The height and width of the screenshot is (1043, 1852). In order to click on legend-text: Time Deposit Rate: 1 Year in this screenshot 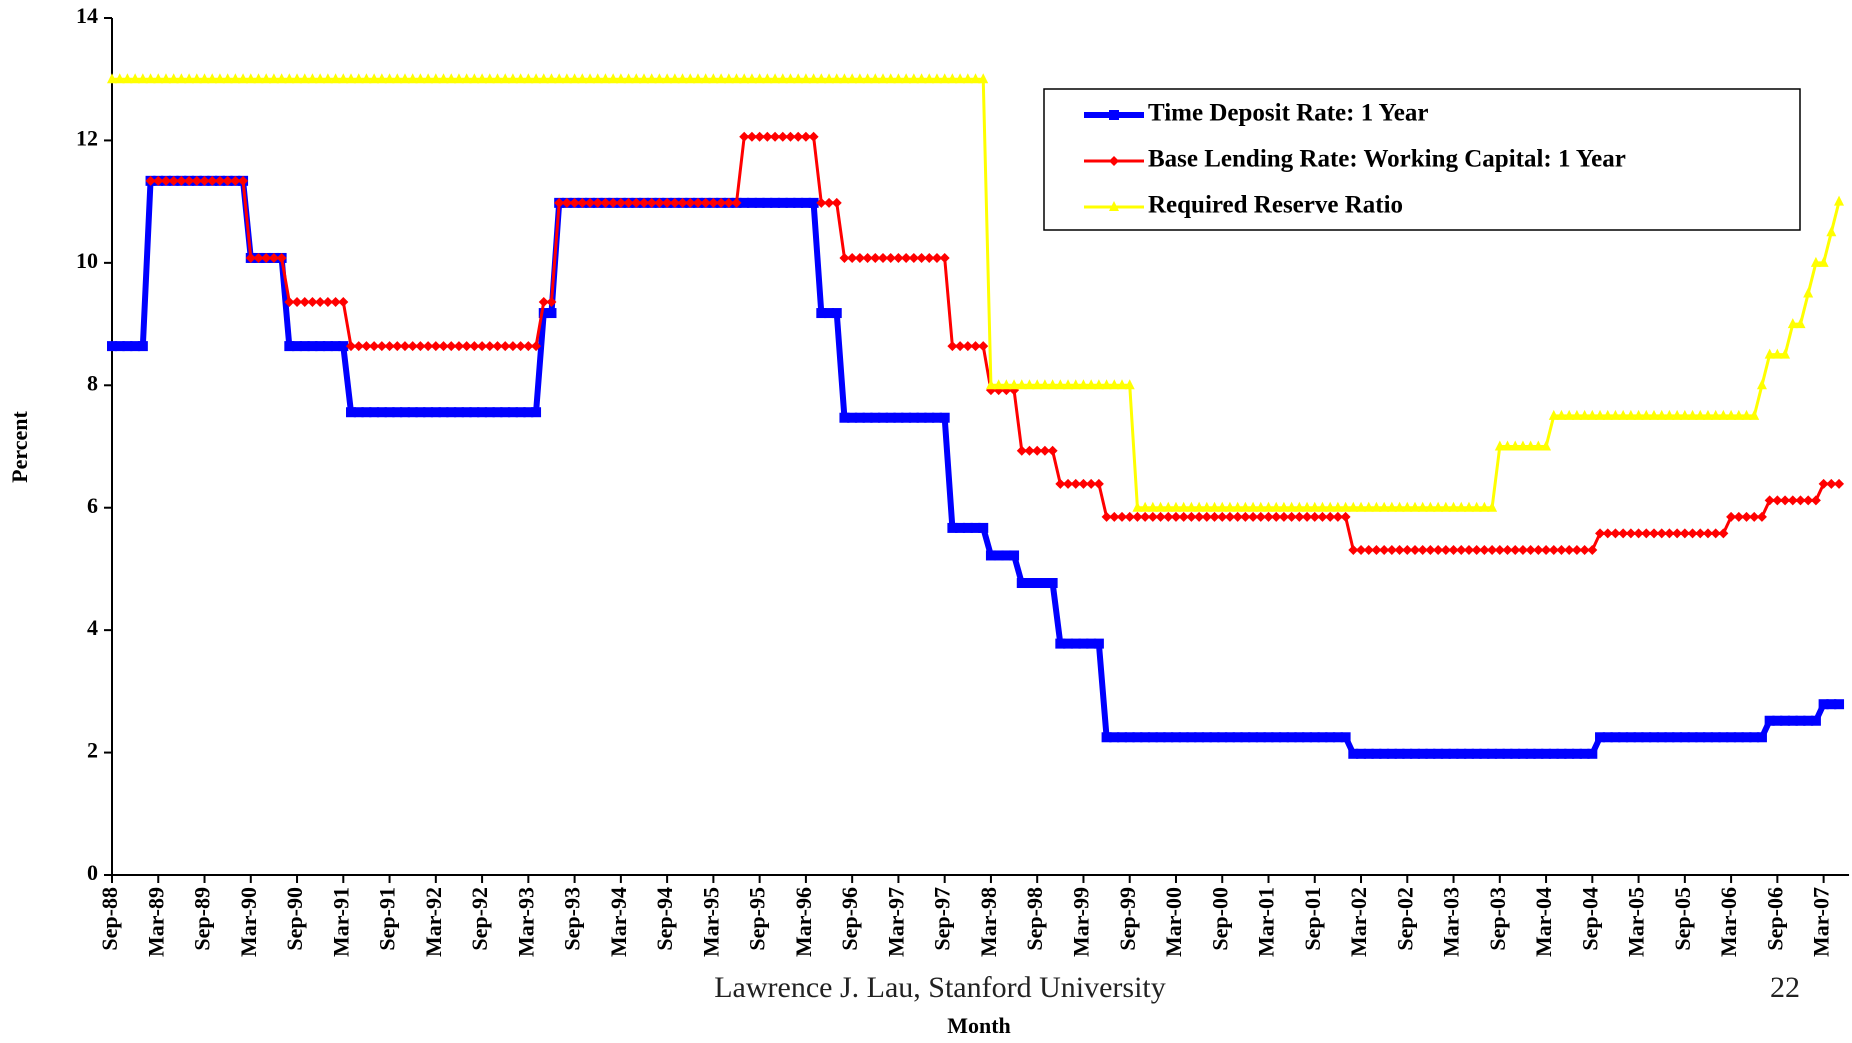, I will do `click(1288, 113)`.